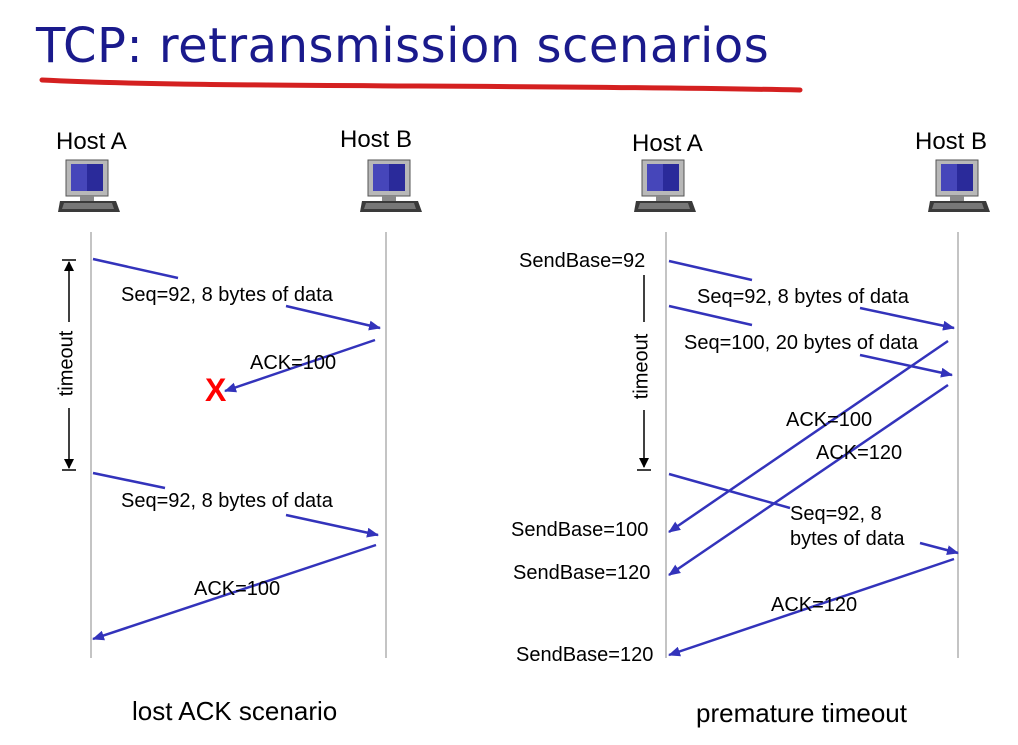 This screenshot has height=745, width=1018. I want to click on msg2-arrow, so click(235, 503).